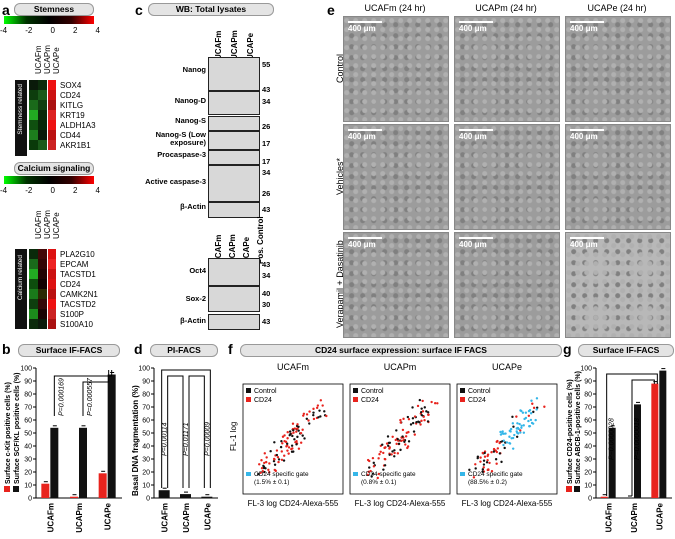 This screenshot has height=539, width=675. What do you see at coordinates (507, 439) in the screenshot?
I see `facs-plot-frame` at bounding box center [507, 439].